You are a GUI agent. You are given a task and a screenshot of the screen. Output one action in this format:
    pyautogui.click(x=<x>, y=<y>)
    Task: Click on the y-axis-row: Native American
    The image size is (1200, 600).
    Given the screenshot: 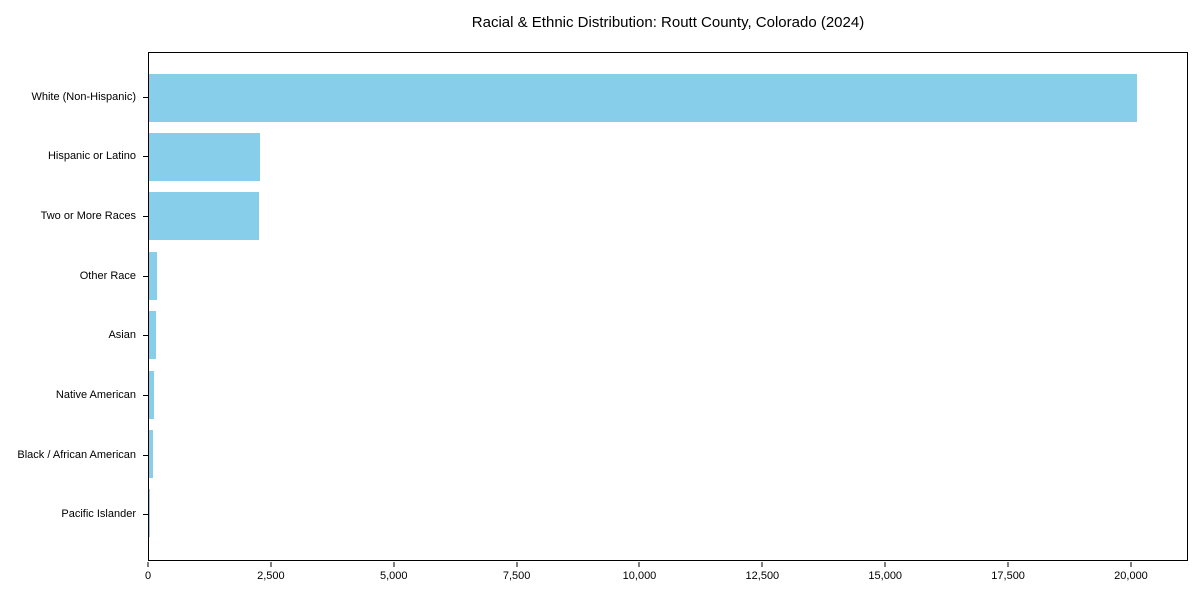 What is the action you would take?
    pyautogui.click(x=74, y=395)
    